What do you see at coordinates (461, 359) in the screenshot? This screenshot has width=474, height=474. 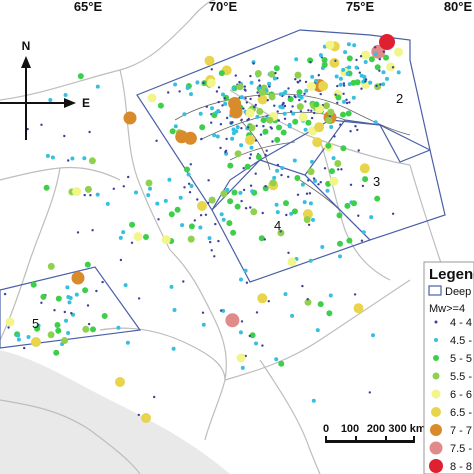 I see `legend-class-label-2: 5 - 5` at bounding box center [461, 359].